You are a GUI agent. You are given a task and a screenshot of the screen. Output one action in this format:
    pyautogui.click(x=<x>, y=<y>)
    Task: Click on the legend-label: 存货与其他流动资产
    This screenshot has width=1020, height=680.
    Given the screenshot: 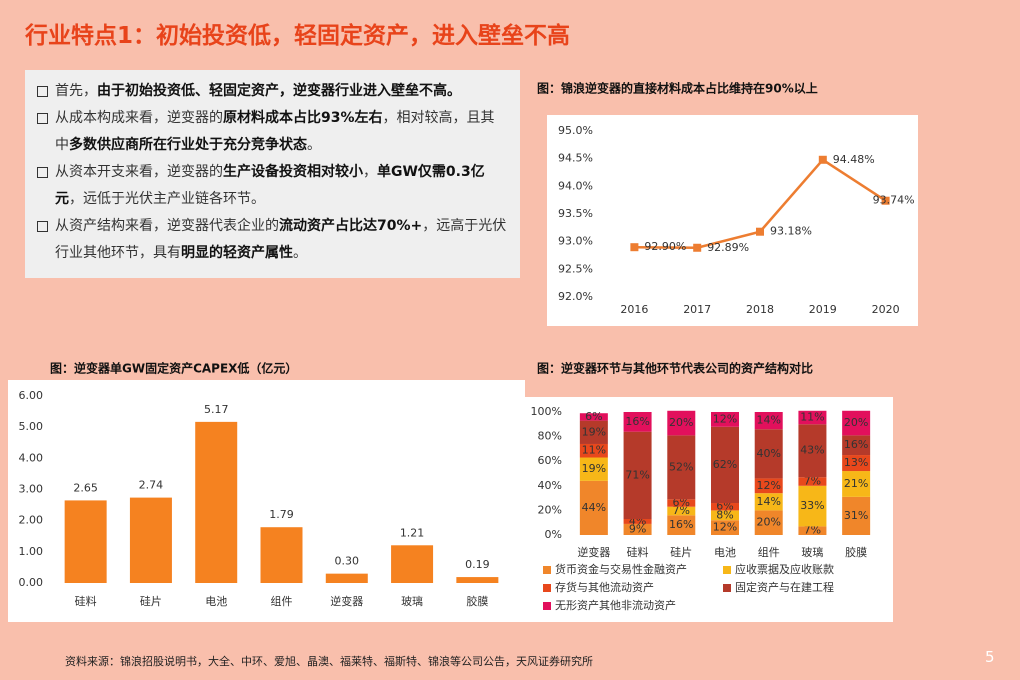 What is the action you would take?
    pyautogui.click(x=604, y=587)
    